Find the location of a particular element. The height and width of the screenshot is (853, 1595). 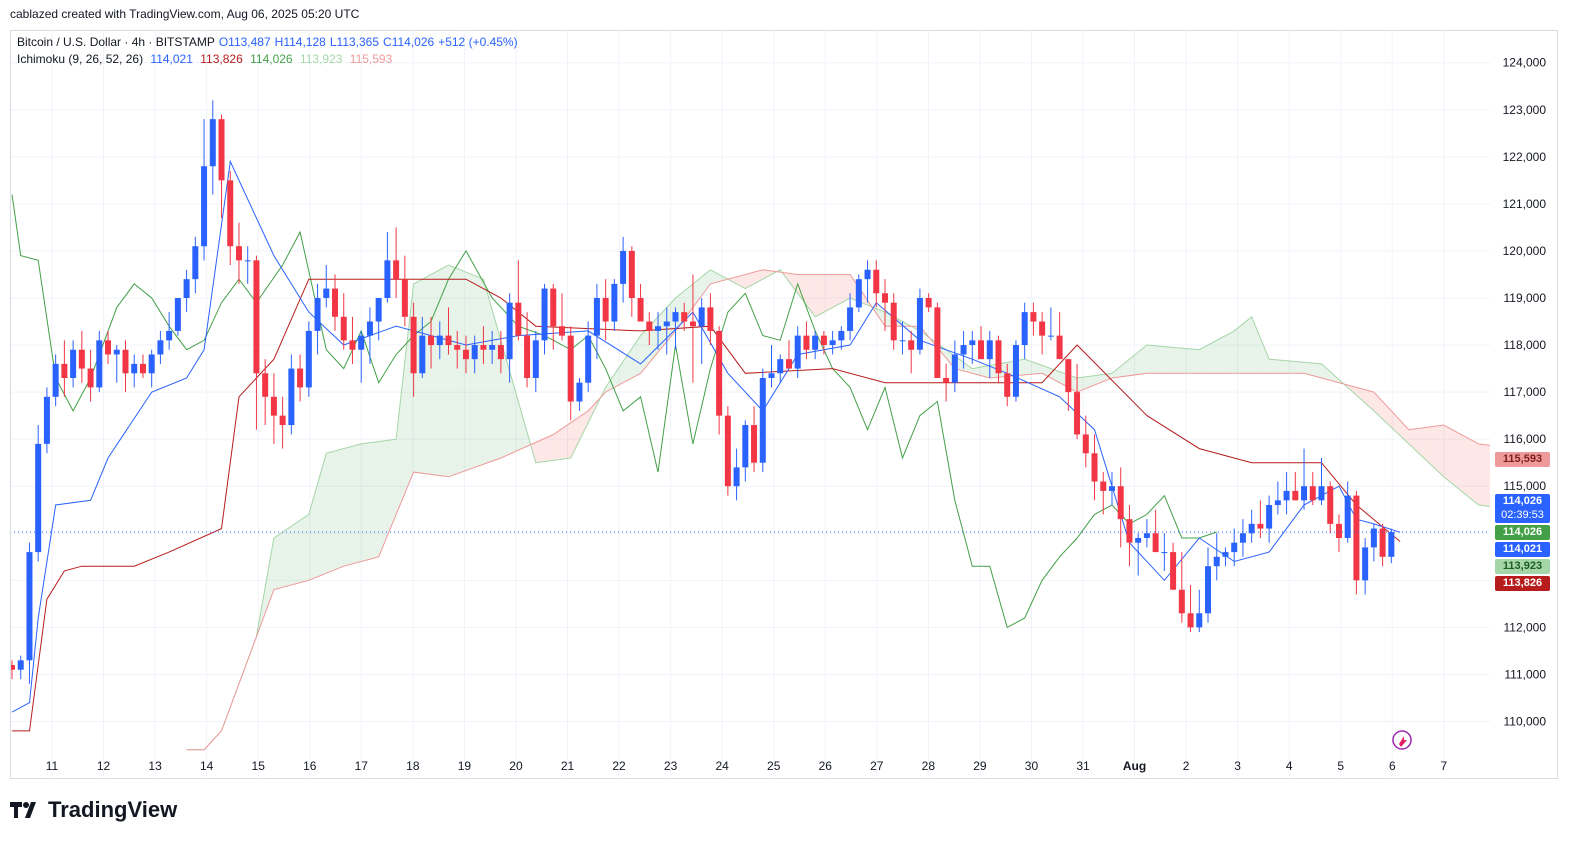

indicator-title: Ichimoku (9, 26, 52, 26) is located at coordinates (80, 59).